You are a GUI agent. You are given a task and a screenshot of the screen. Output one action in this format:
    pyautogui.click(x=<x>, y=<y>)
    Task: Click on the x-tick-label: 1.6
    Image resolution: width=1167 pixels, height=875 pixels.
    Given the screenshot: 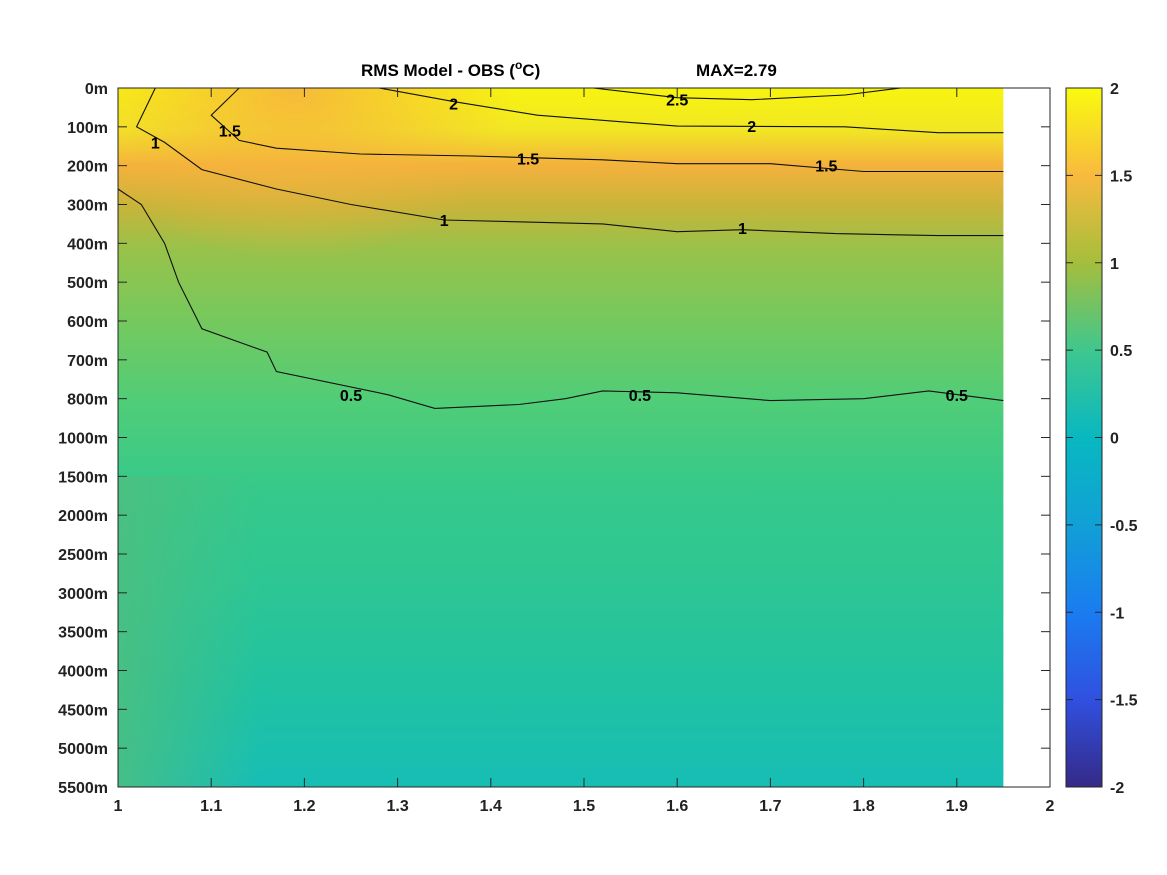 What is the action you would take?
    pyautogui.click(x=677, y=806)
    